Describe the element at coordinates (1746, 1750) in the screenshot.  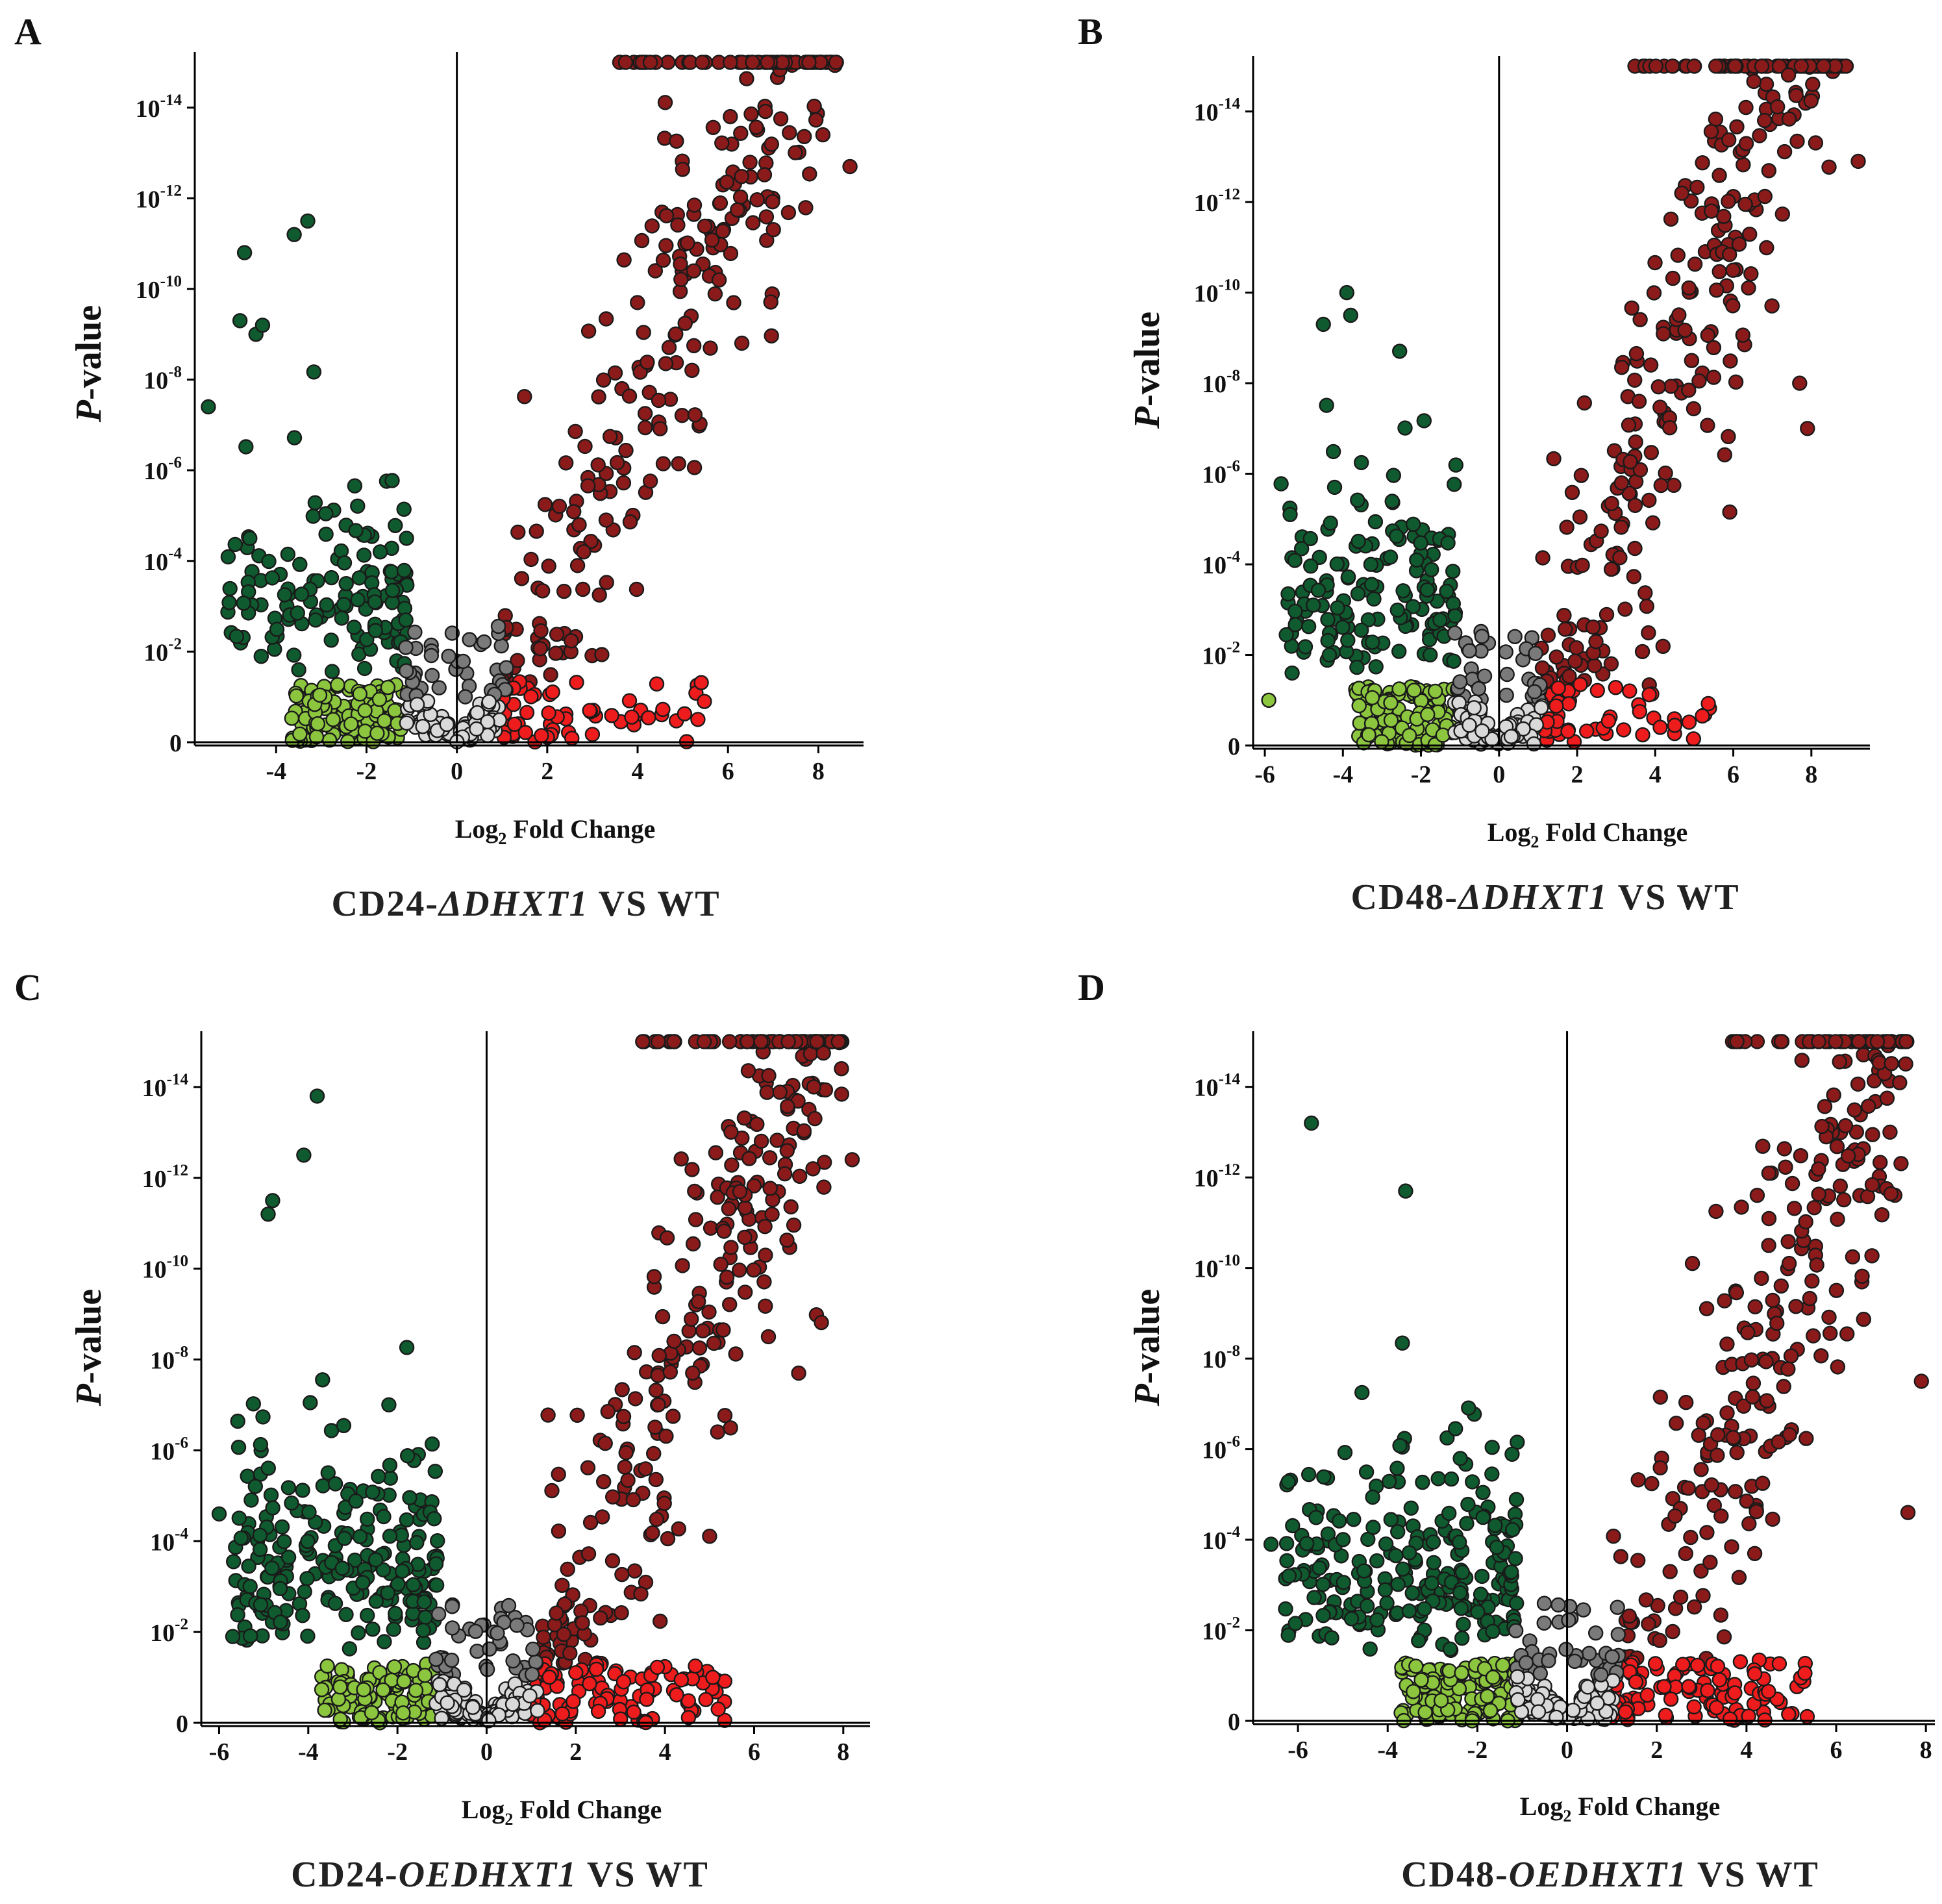
I see `x-tick-label: 4` at that location.